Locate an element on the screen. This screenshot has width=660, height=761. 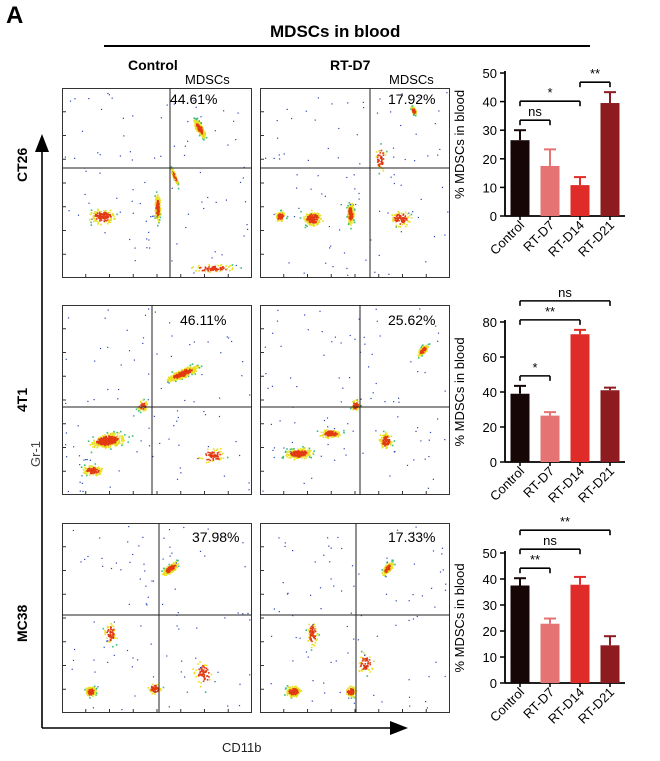
cell-cluster is located at coordinates (402, 219).